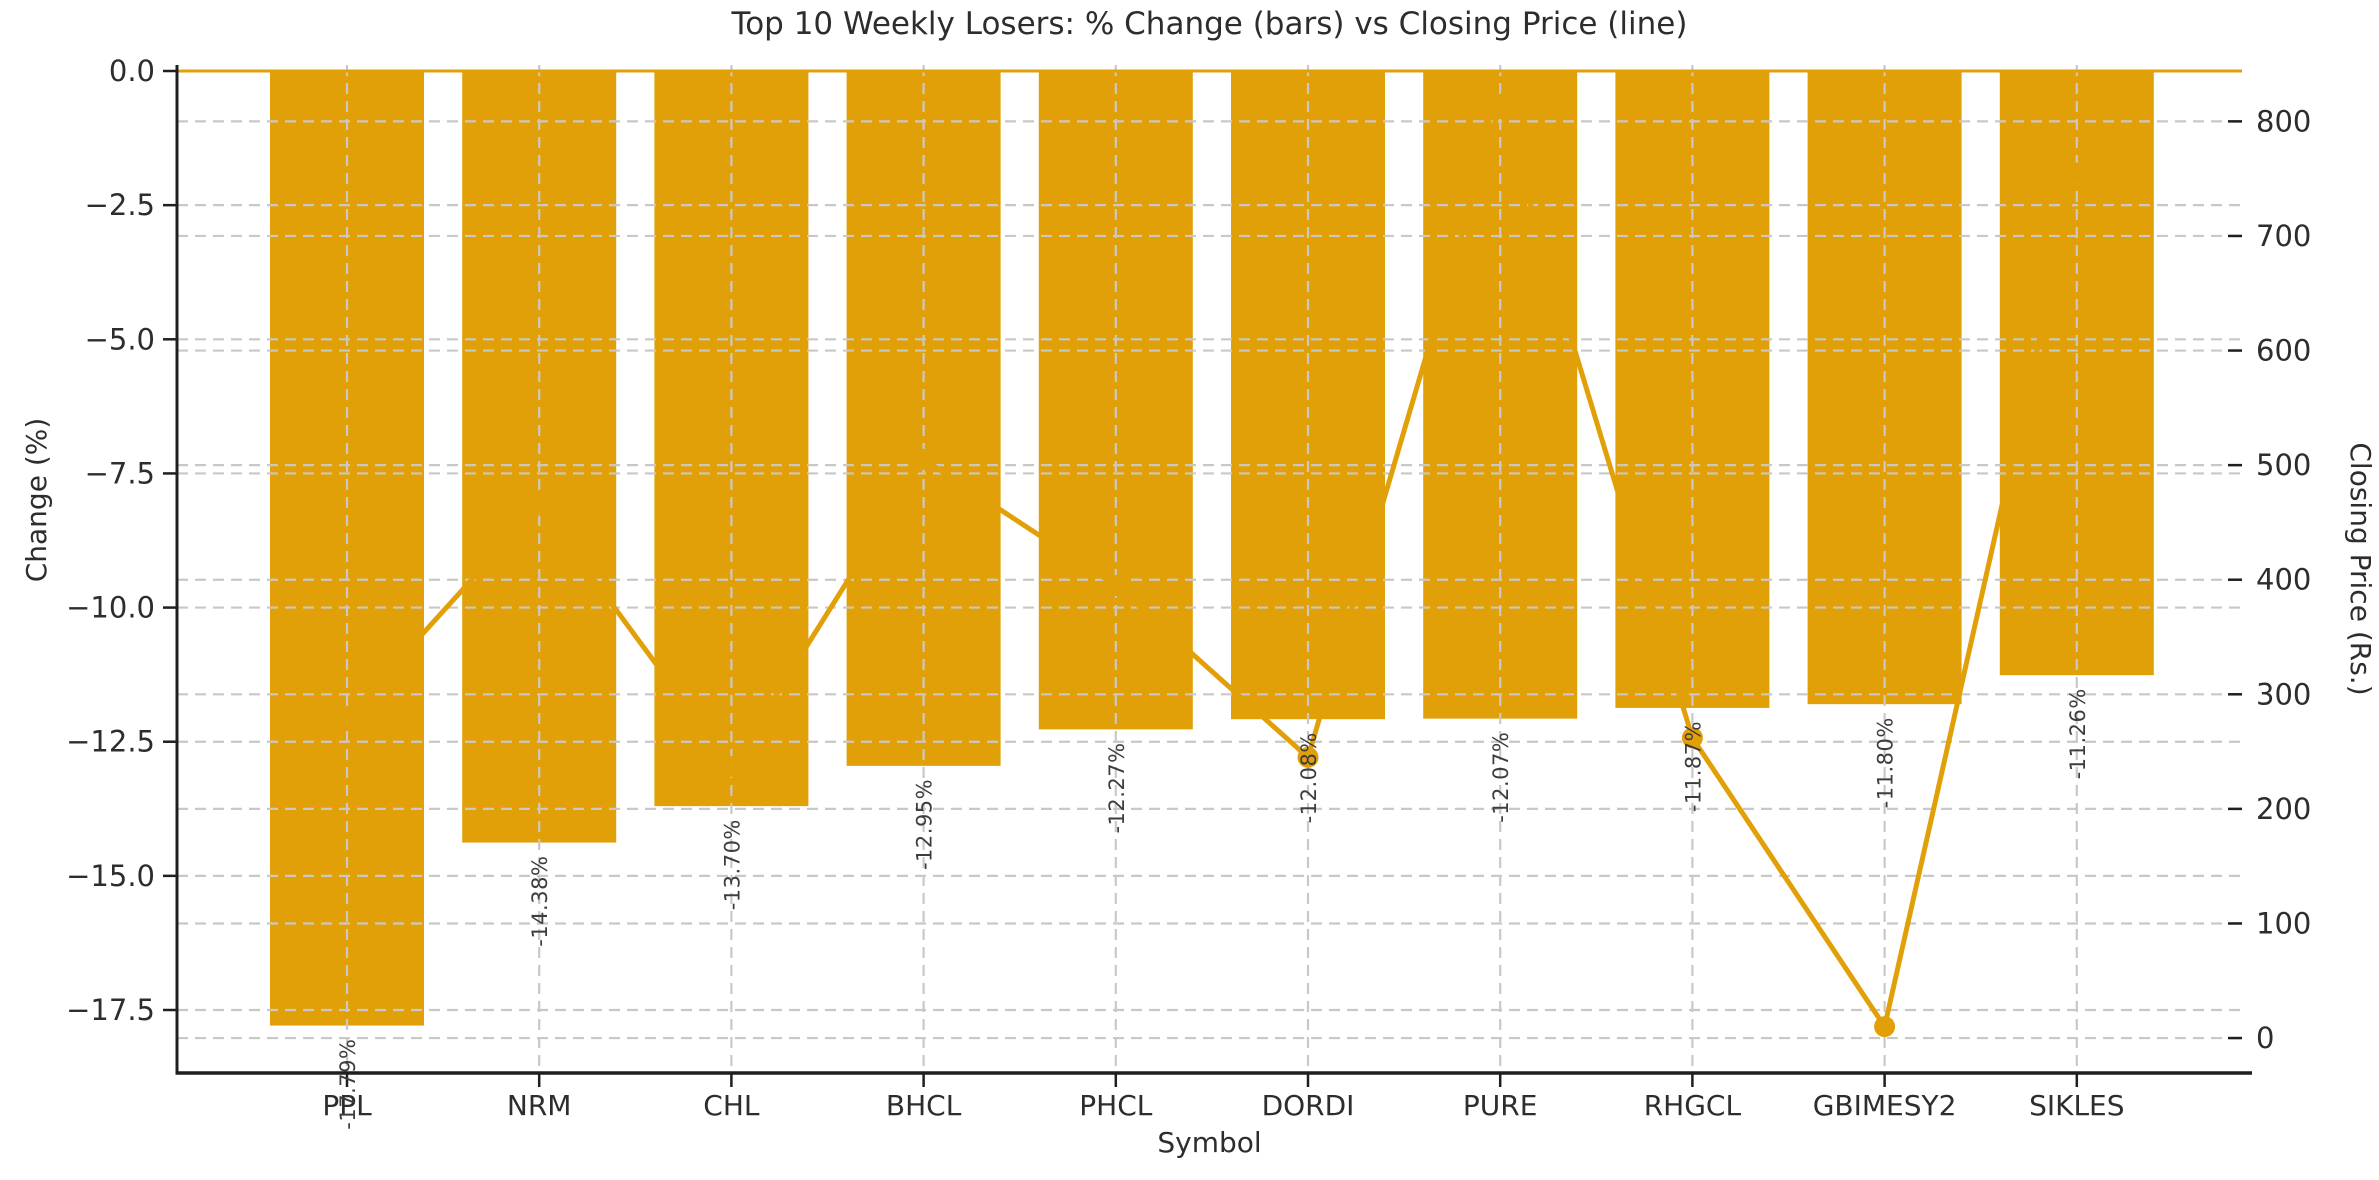 This screenshot has height=1180, width=2379. I want to click on right-tick-label: 100, so click(2283, 923).